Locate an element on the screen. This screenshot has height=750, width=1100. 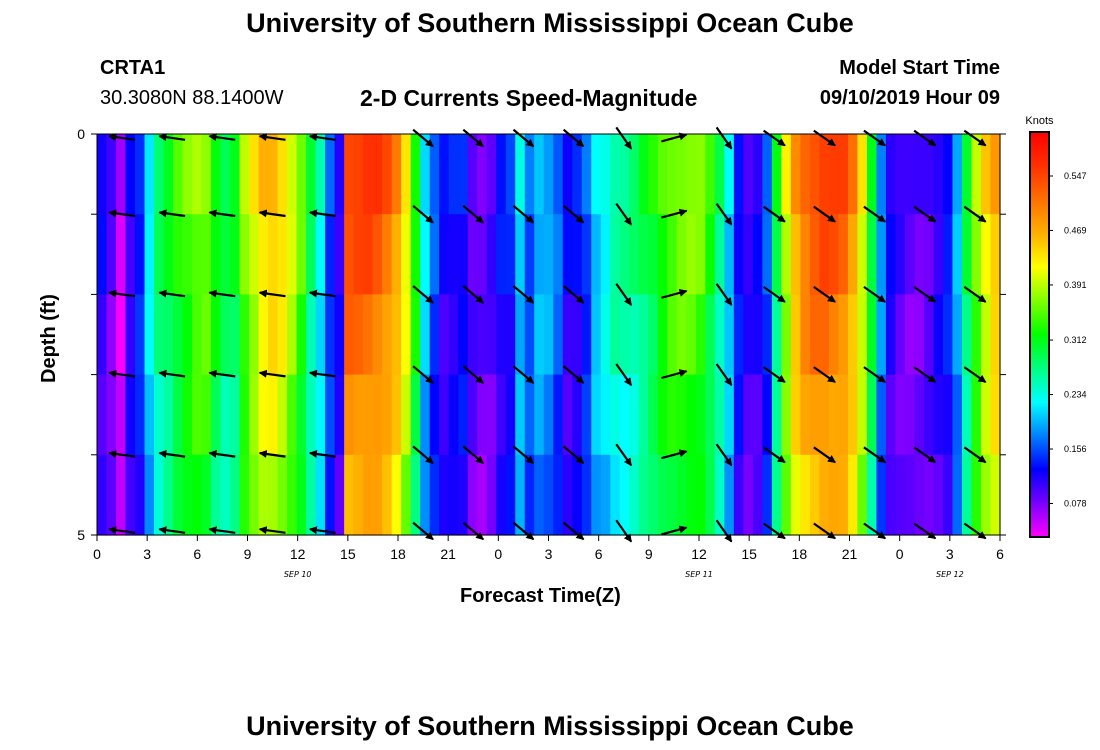
x-tick-label: 3 is located at coordinates (147, 554).